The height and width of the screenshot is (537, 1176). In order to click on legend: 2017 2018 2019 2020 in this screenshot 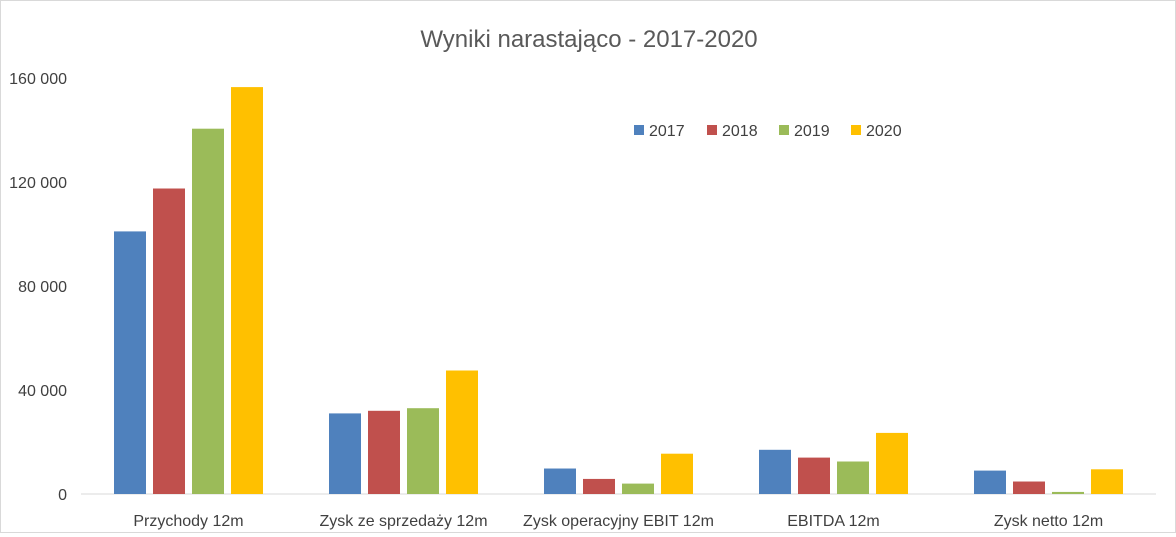, I will do `click(768, 131)`.